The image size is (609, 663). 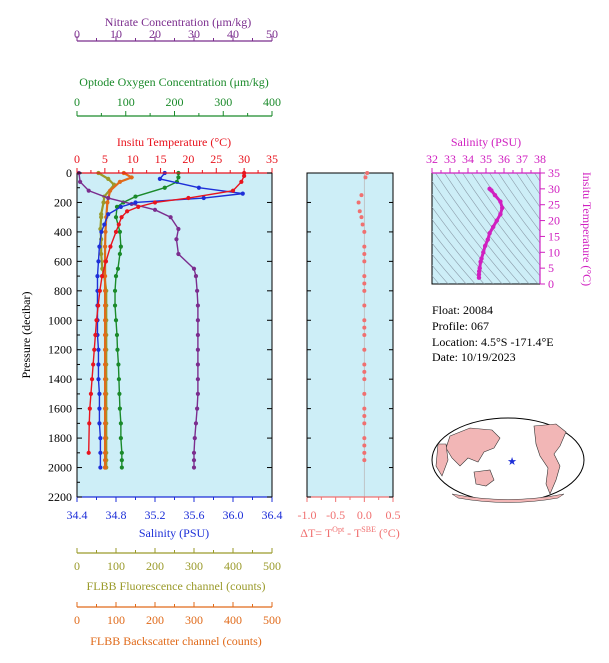 I want to click on ts-diagram, so click(x=490, y=233).